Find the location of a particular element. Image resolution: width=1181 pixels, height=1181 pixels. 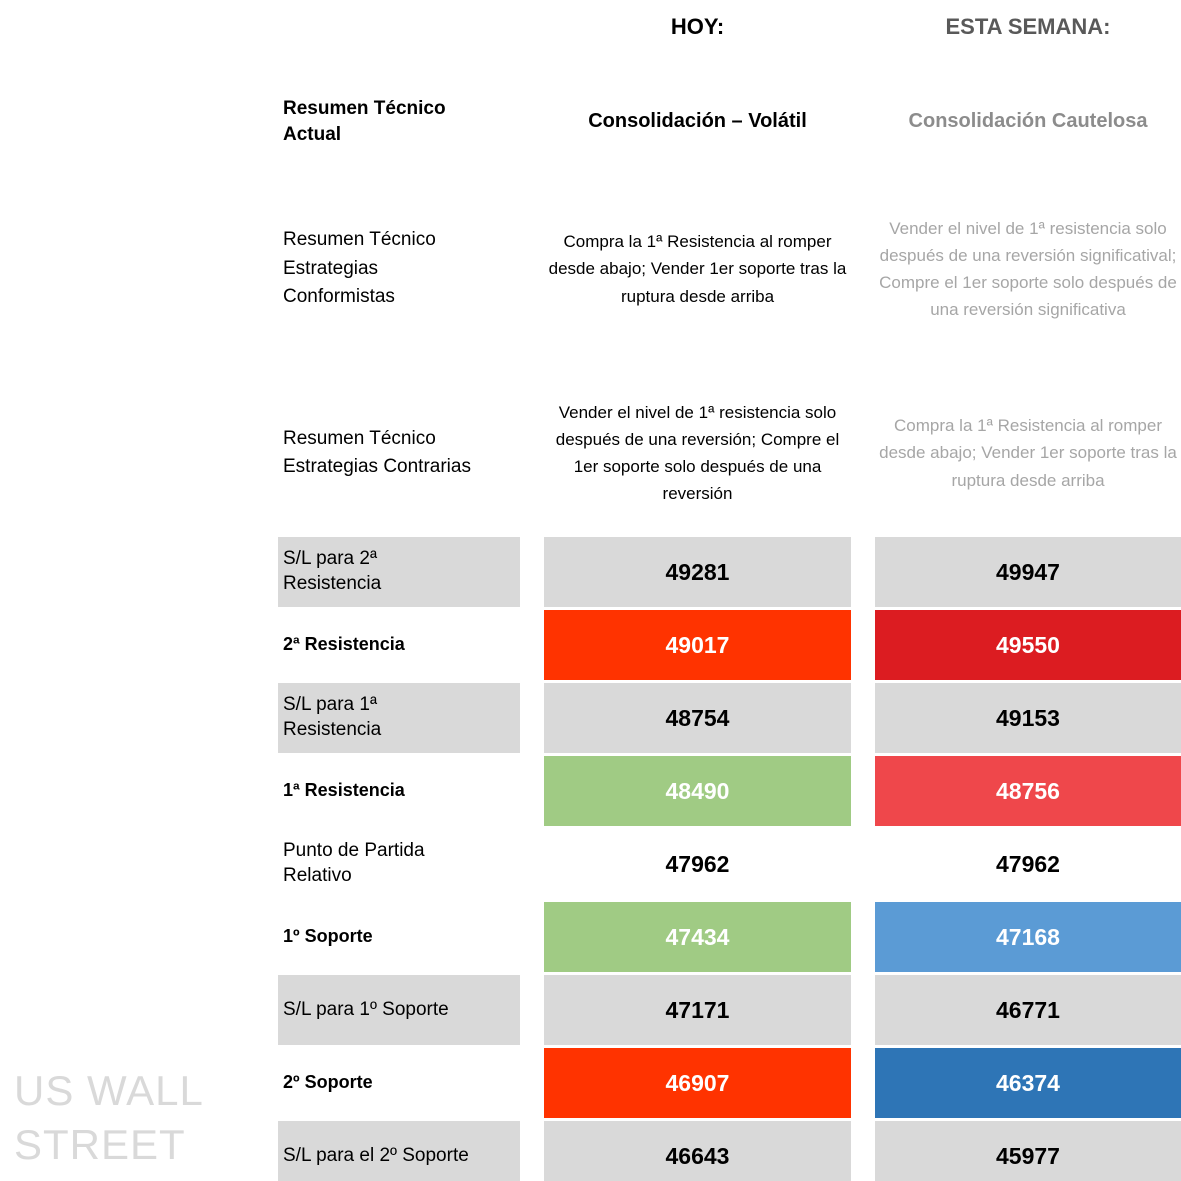

summary-value-hoy: Consolidación – Volátil is located at coordinates (697, 121).